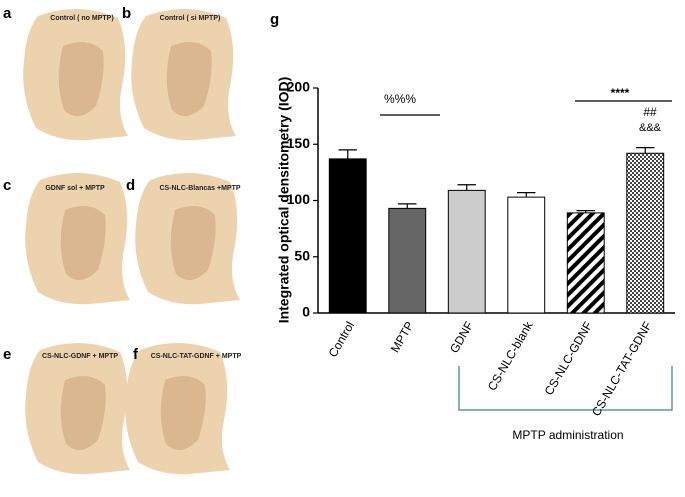 The width and height of the screenshot is (685, 497). What do you see at coordinates (81, 18) in the screenshot?
I see `panel-caption: Control ( no MPTP)` at bounding box center [81, 18].